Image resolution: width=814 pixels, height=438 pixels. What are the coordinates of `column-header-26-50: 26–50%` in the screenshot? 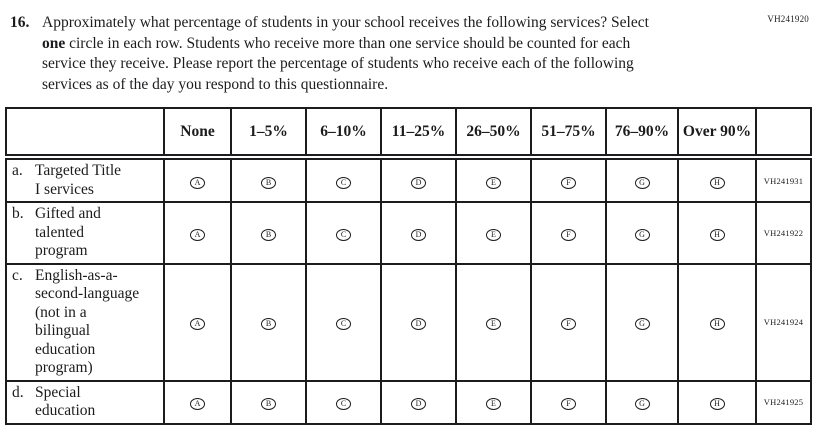 It's located at (493, 133).